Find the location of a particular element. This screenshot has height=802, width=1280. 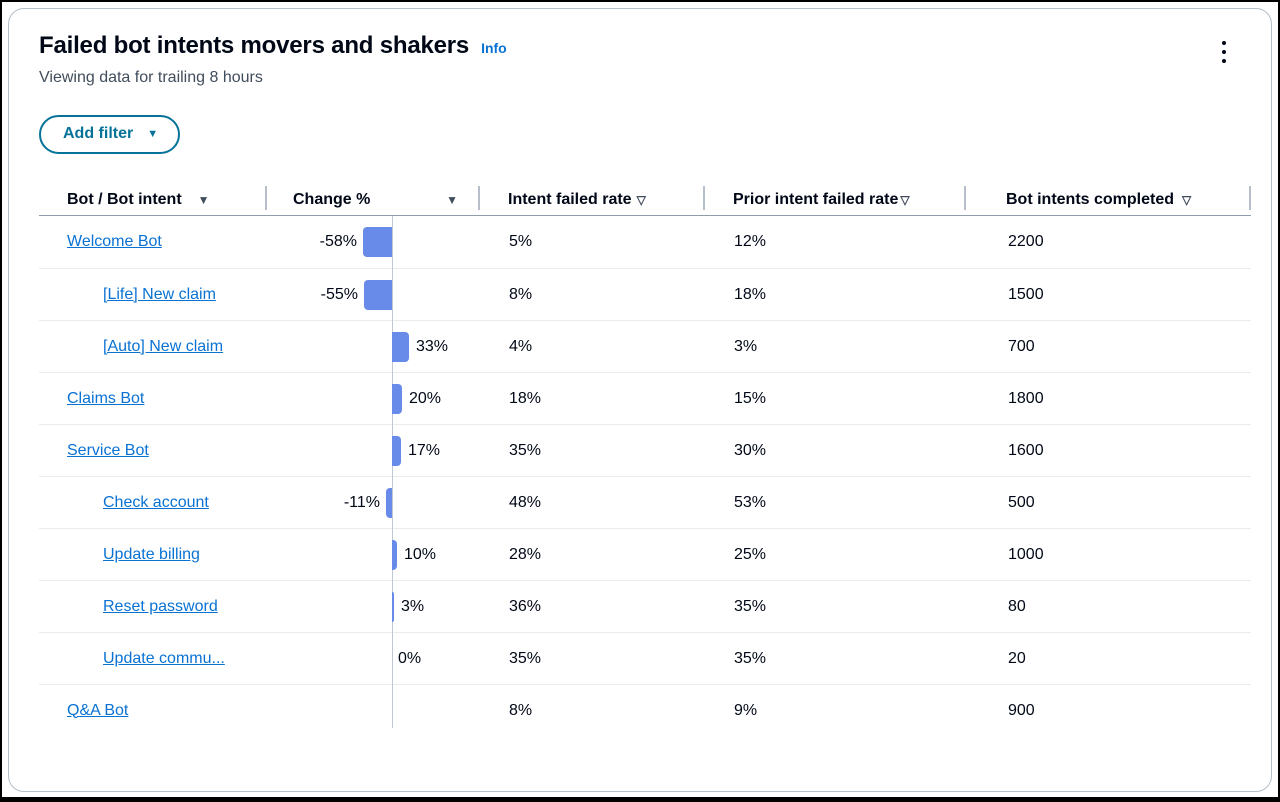

change-chart-cell: 10% is located at coordinates (373, 555).